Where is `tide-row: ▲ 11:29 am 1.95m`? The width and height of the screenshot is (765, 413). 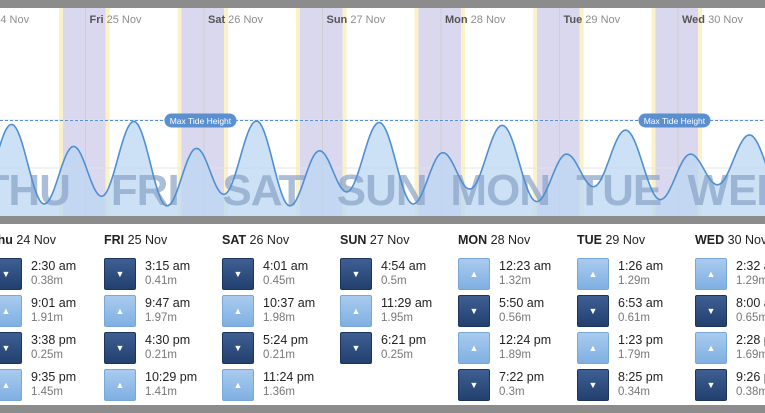
tide-row: ▲ 11:29 am 1.95m is located at coordinates (399, 311).